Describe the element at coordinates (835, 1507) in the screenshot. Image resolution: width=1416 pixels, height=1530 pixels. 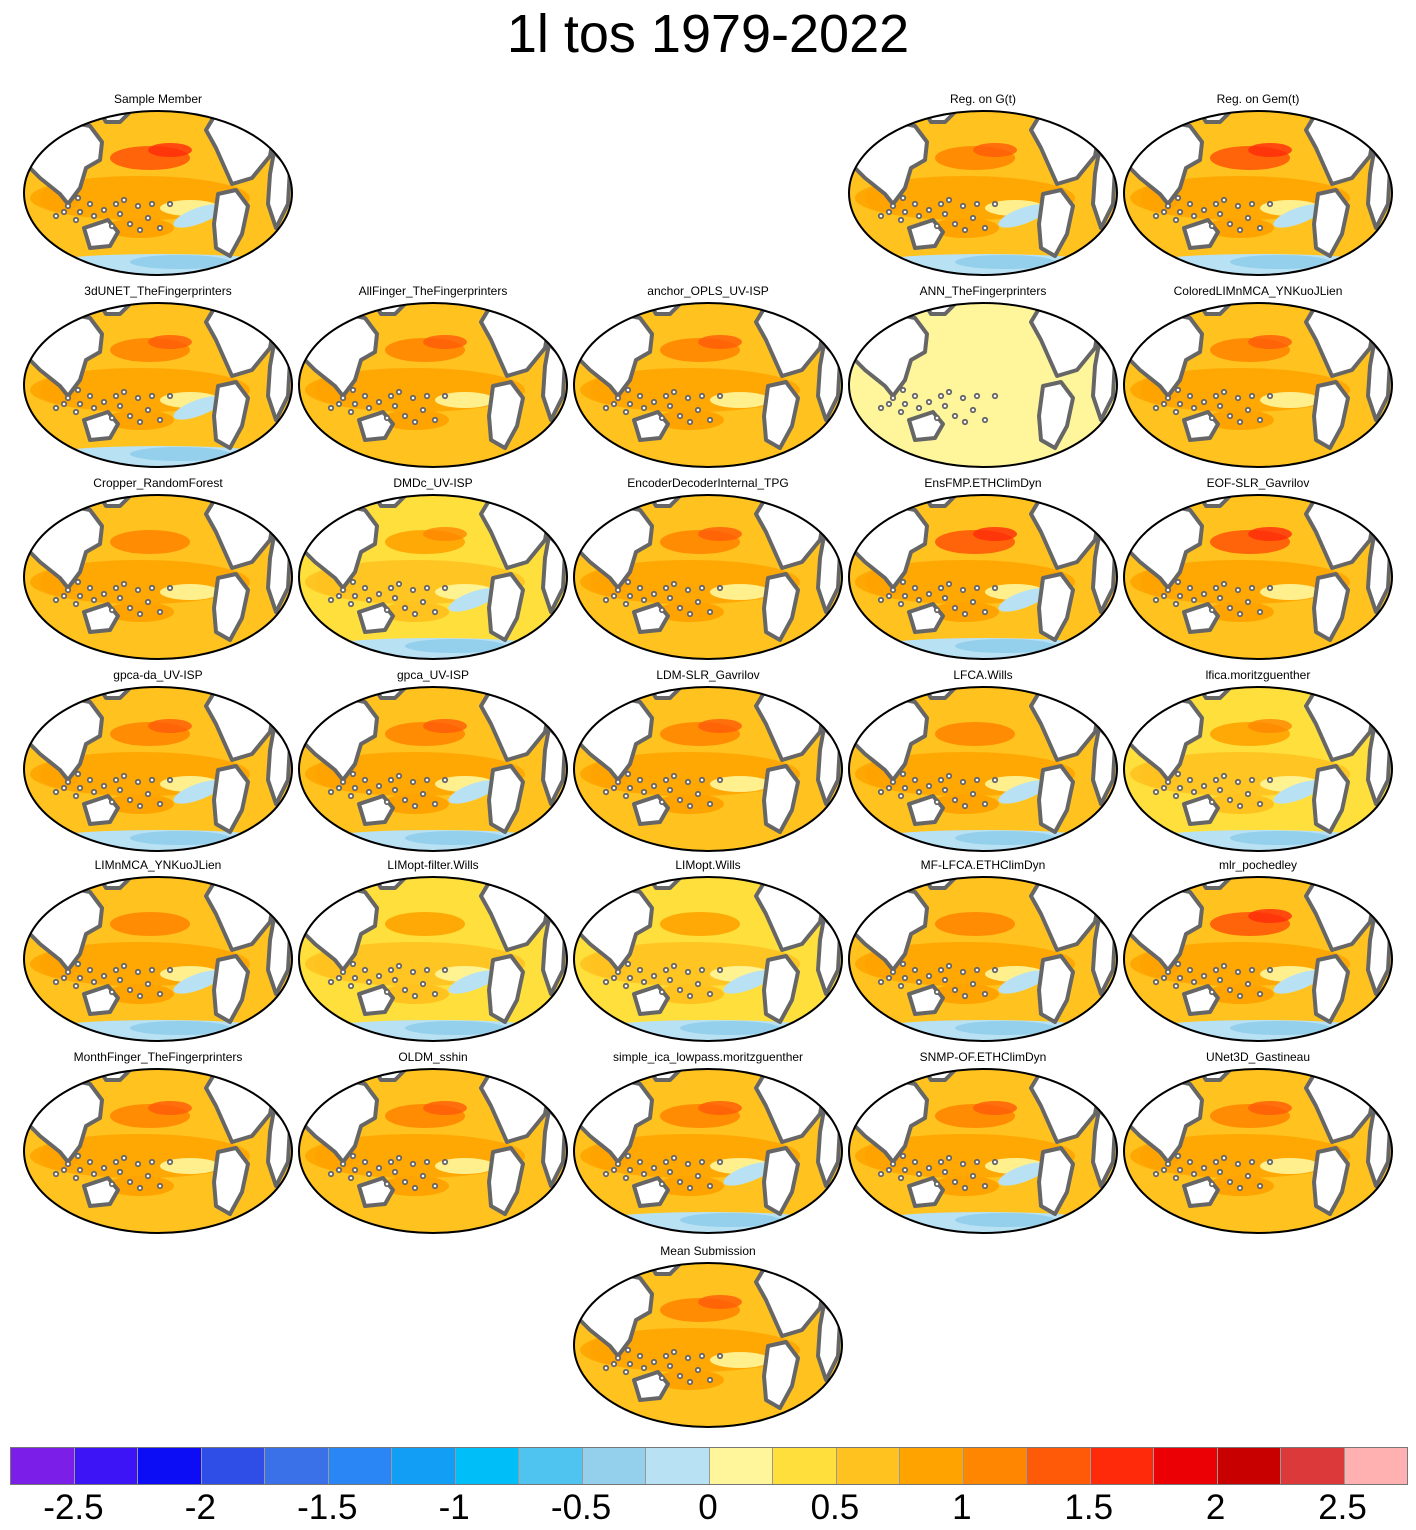
I see `colorbar-tick-label: 0.5` at that location.